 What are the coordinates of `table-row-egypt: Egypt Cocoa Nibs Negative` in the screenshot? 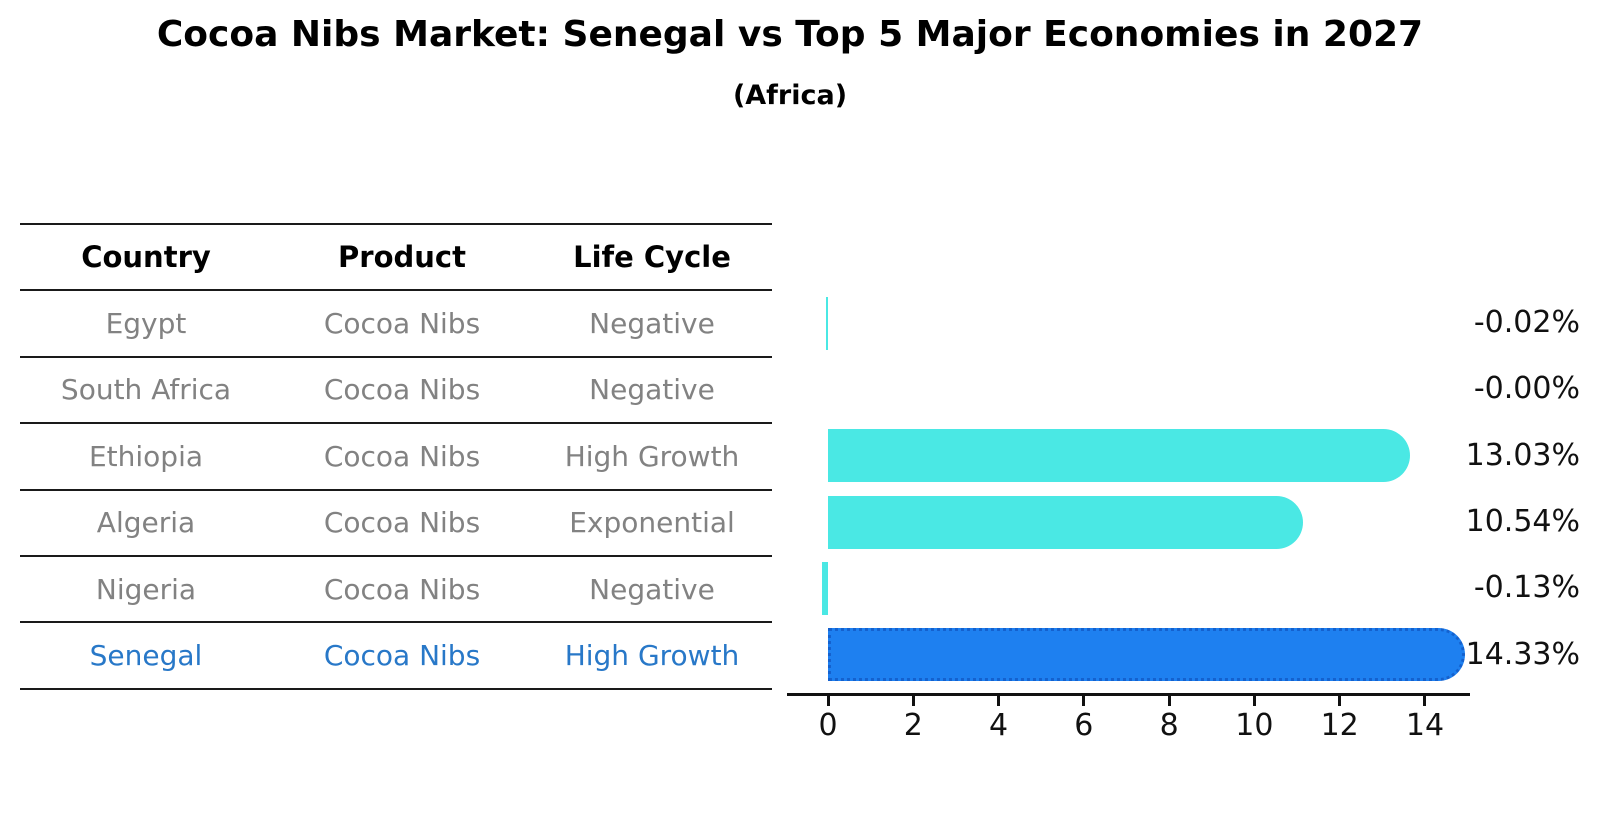 It's located at (396, 324).